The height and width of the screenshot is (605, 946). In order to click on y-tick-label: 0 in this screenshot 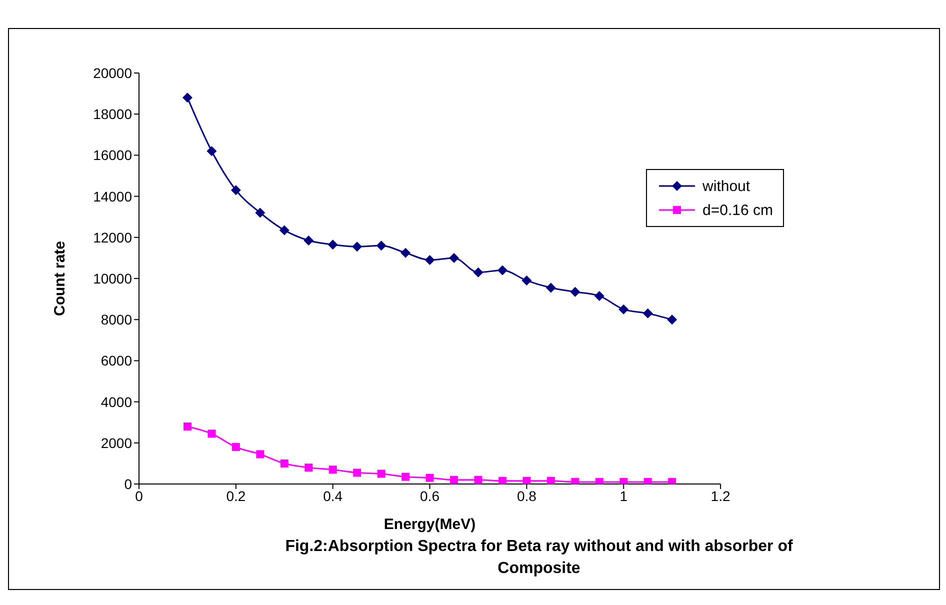, I will do `click(128, 484)`.